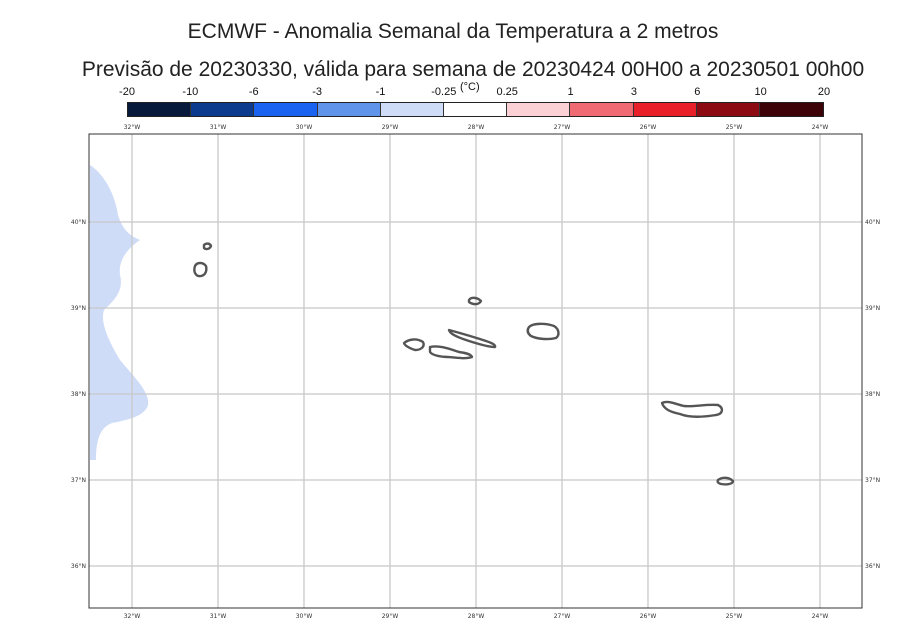  Describe the element at coordinates (697, 92) in the screenshot. I see `colorbar-label: 6` at that location.